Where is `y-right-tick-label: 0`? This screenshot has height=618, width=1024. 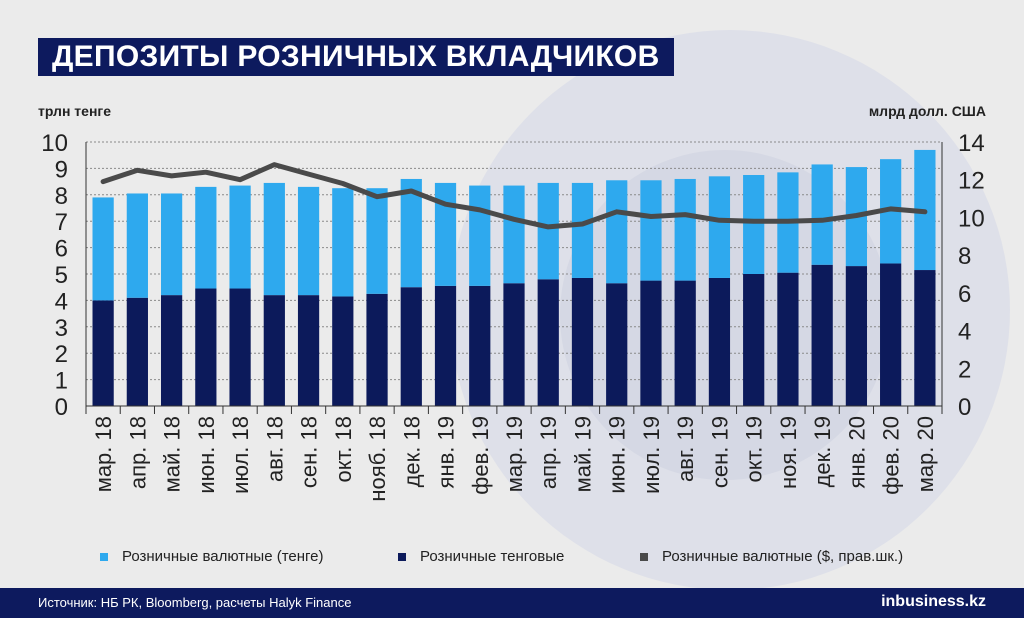 y-right-tick-label: 0 is located at coordinates (964, 407).